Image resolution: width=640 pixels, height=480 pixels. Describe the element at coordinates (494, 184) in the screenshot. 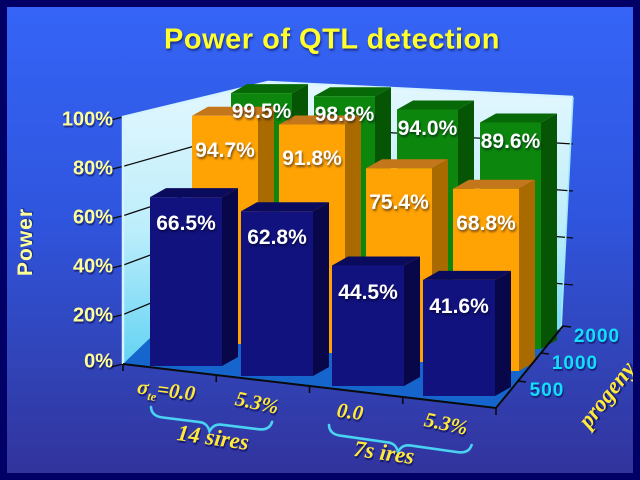

I see `bar-1000-cat3-top` at that location.